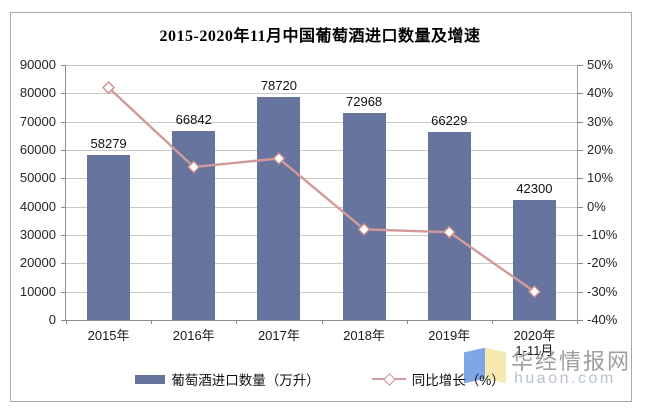  What do you see at coordinates (37, 121) in the screenshot?
I see `left-axis-label: 70000` at bounding box center [37, 121].